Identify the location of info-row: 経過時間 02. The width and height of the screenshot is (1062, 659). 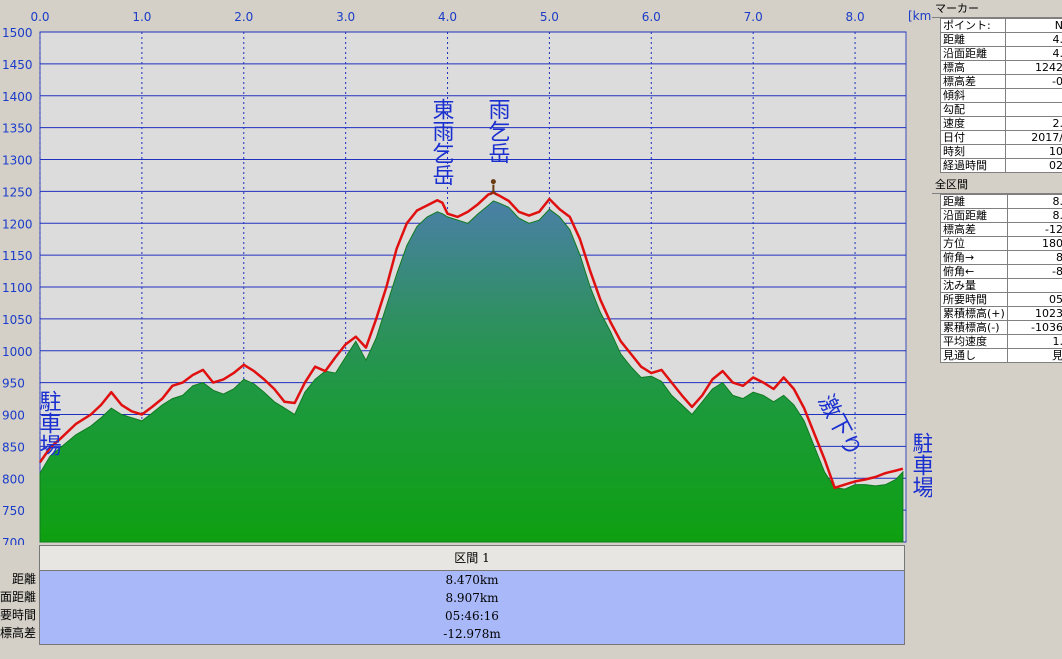
(1001, 165).